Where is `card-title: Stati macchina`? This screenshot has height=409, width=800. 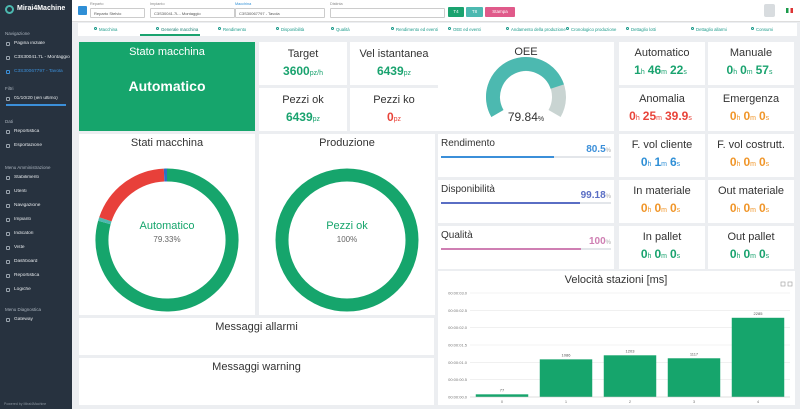
card-title: Stati macchina is located at coordinates (167, 143).